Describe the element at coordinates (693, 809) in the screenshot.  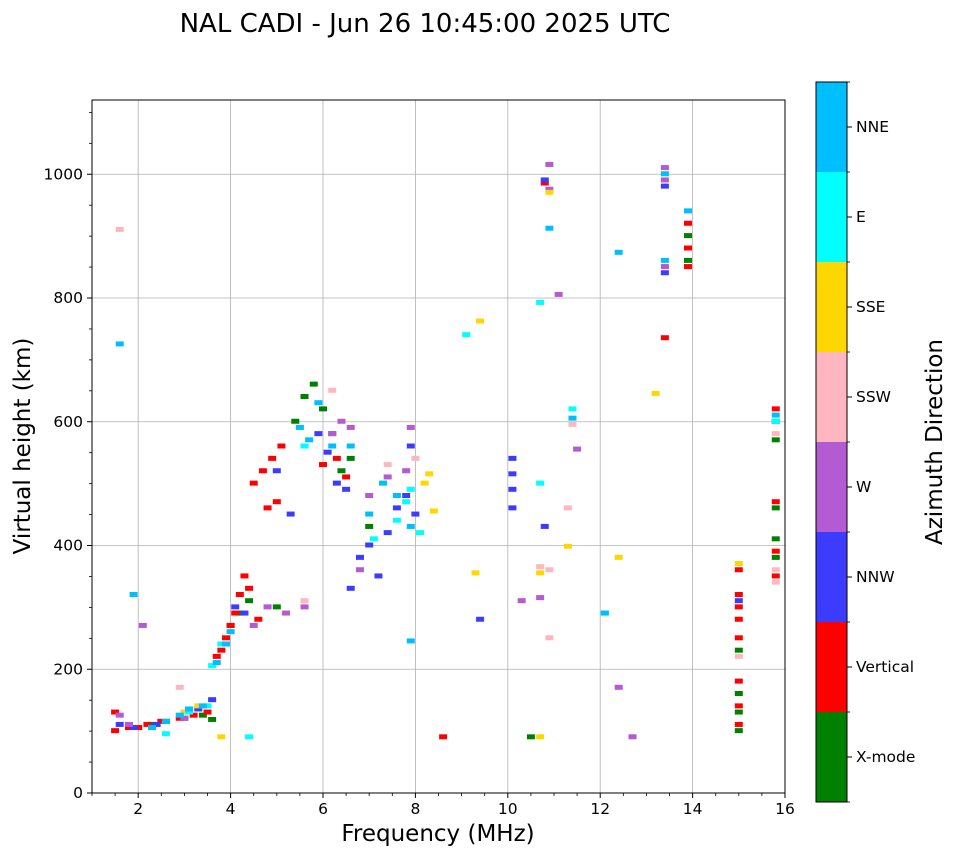
I see `x-tick-label: 14` at that location.